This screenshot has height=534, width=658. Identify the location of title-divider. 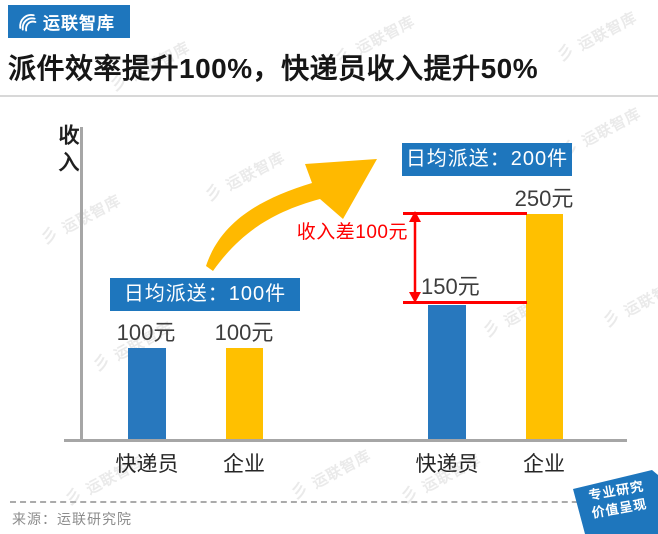
(329, 96).